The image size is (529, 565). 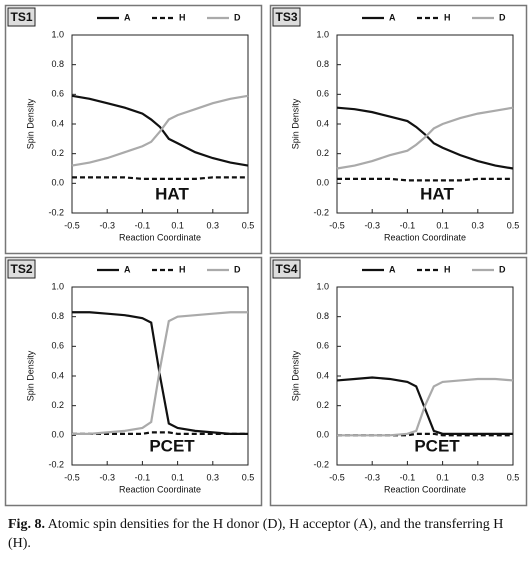 I want to click on panel-label: TS4, so click(x=286, y=269).